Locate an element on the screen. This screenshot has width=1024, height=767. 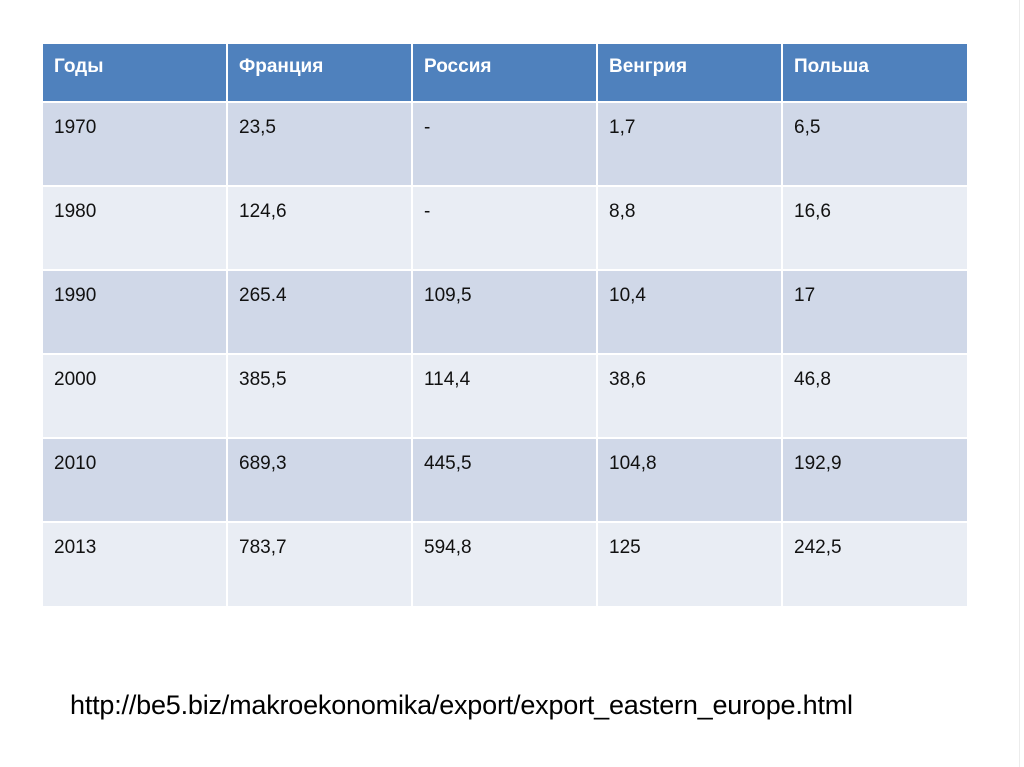
header-russia: Россия is located at coordinates (504, 73).